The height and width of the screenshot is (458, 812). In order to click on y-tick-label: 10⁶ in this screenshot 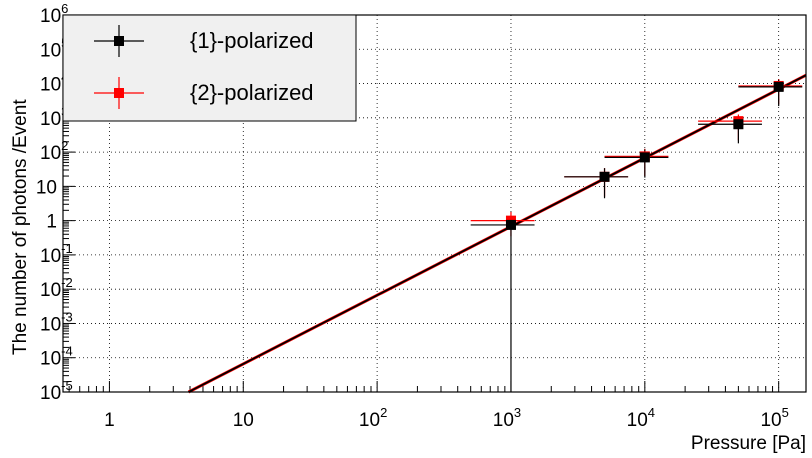, I will do `click(54, 14)`.